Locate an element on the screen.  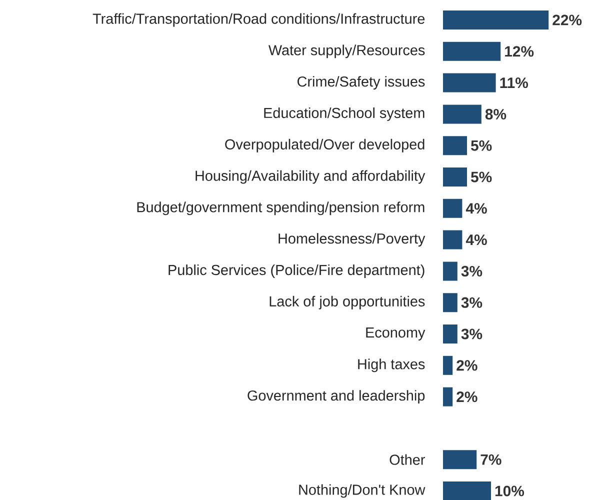
y-tick-label: Economy is located at coordinates (396, 334).